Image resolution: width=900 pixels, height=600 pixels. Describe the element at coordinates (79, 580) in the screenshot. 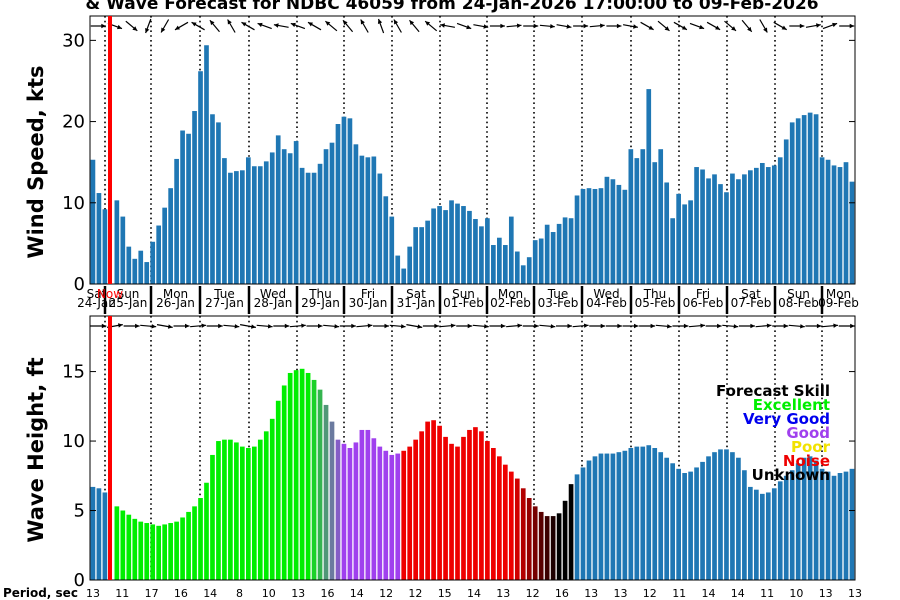

I see `y-tick-label: 0` at that location.